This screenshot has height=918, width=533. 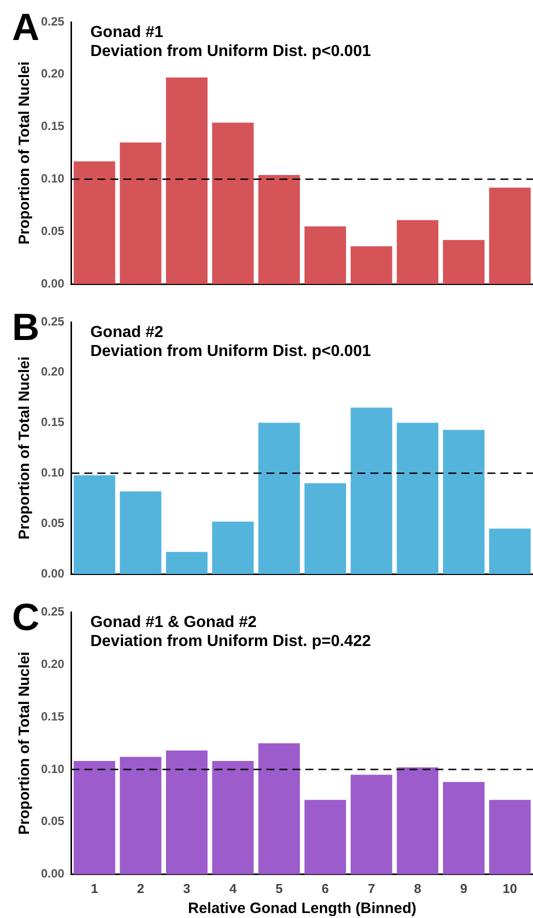 I want to click on x-tick-label: 1, so click(x=94, y=888).